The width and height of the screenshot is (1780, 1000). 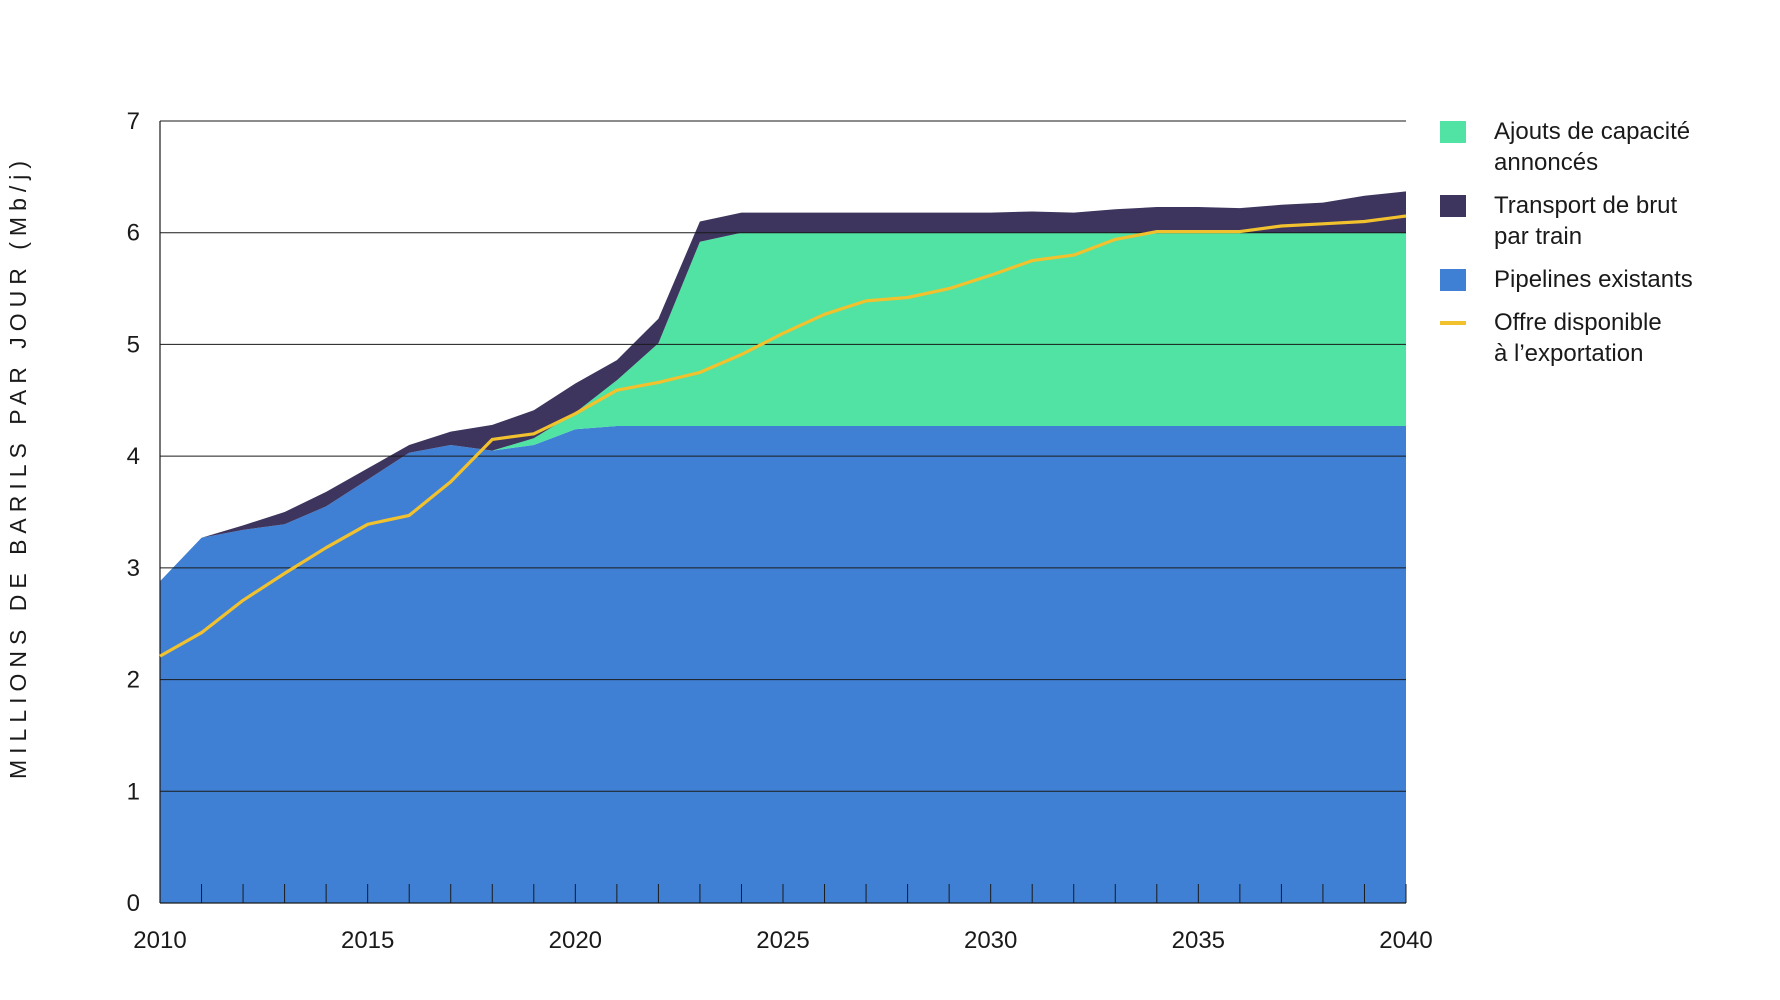 I want to click on legend-label: Ajouts de capacité annoncés, so click(x=1592, y=147).